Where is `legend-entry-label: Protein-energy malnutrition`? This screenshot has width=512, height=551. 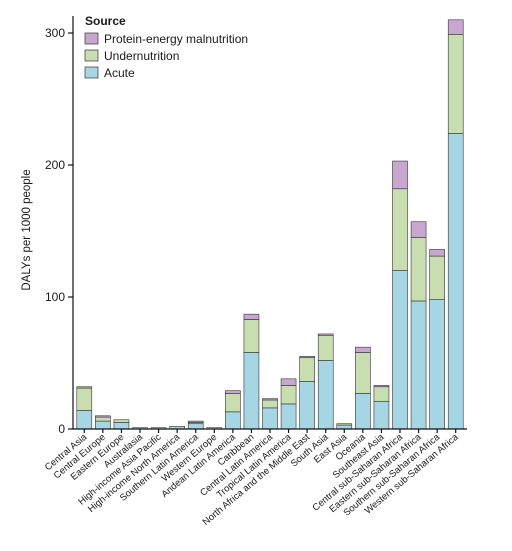
legend-entry-label: Protein-energy malnutrition is located at coordinates (176, 39).